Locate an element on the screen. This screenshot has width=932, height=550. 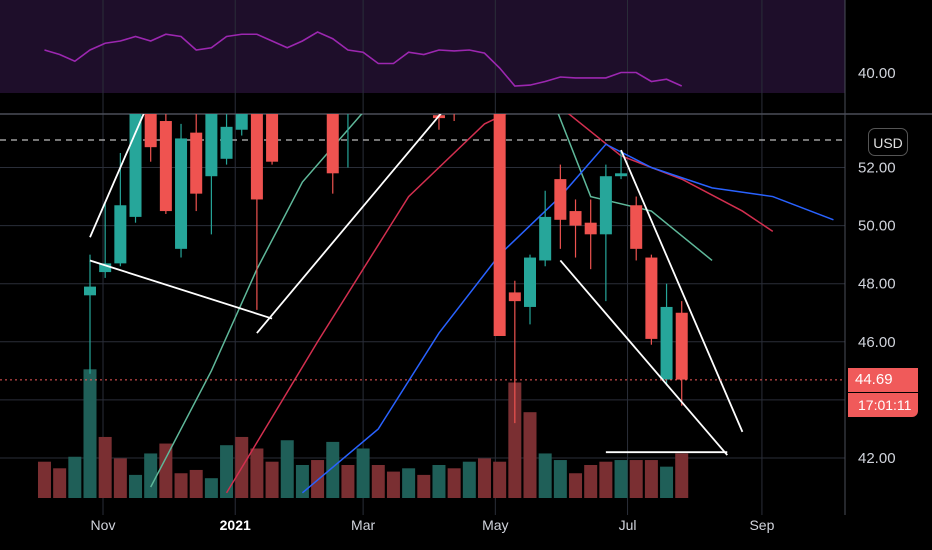
bar-countdown-label: 17:01:11 is located at coordinates (883, 405).